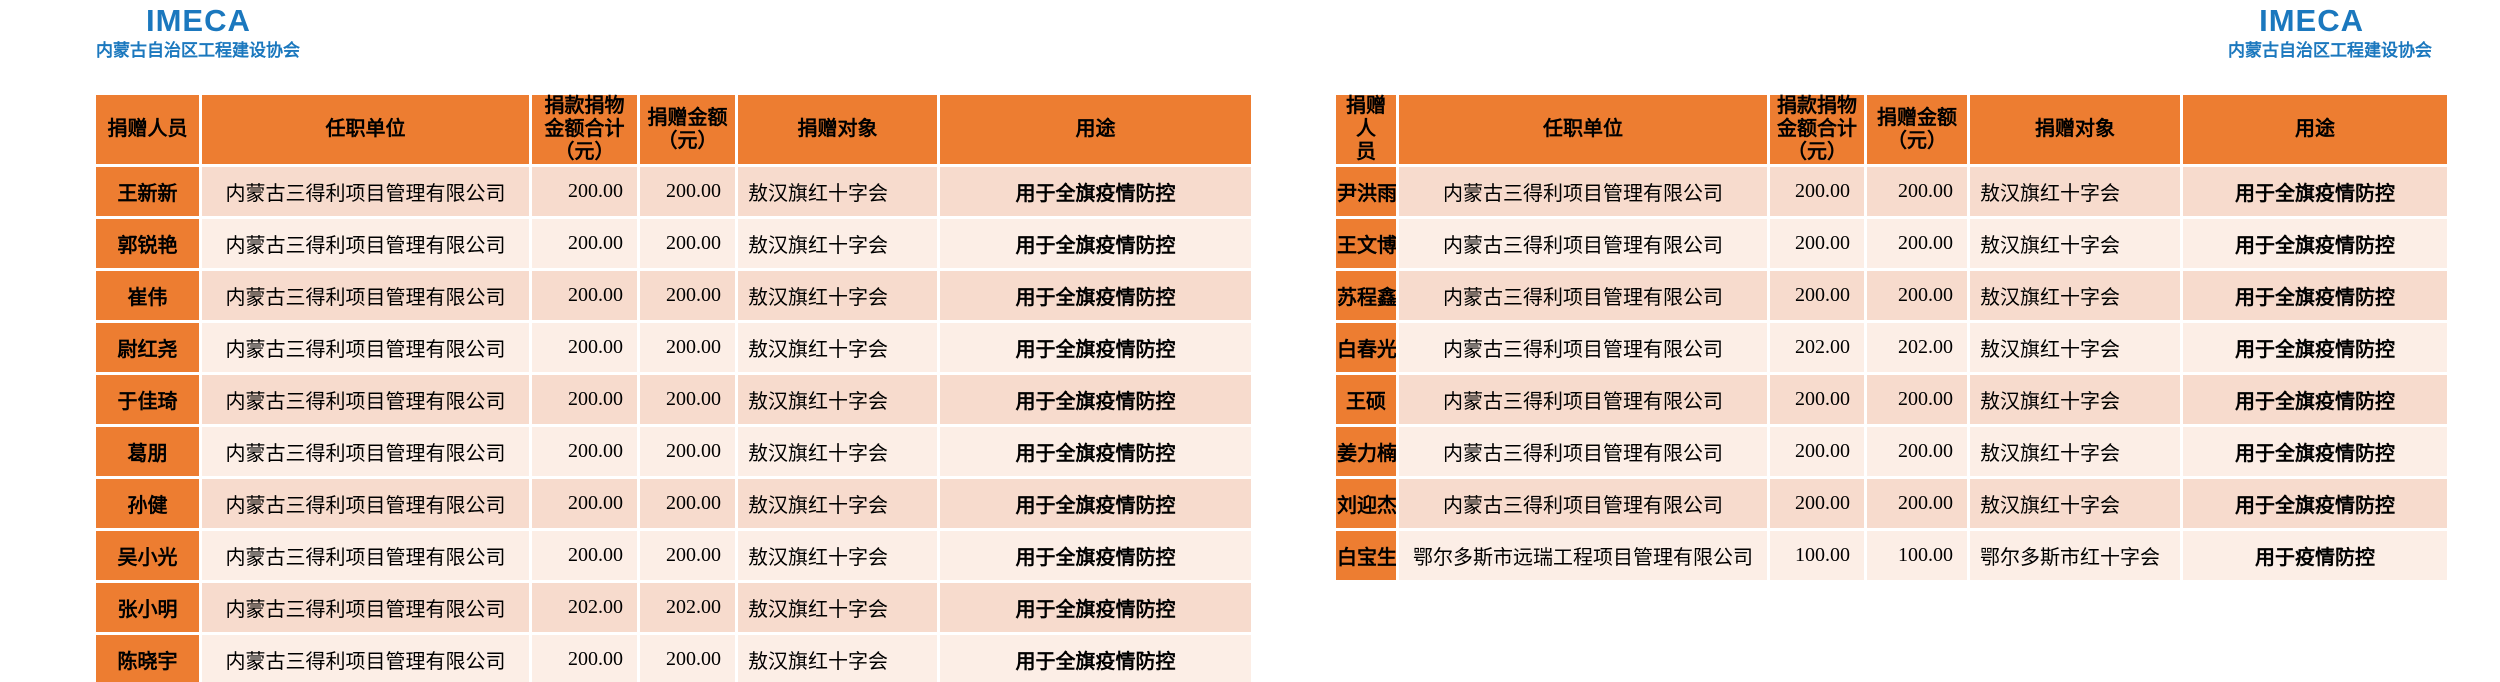  I want to click on cell-donor-name: 吴小光, so click(147, 555).